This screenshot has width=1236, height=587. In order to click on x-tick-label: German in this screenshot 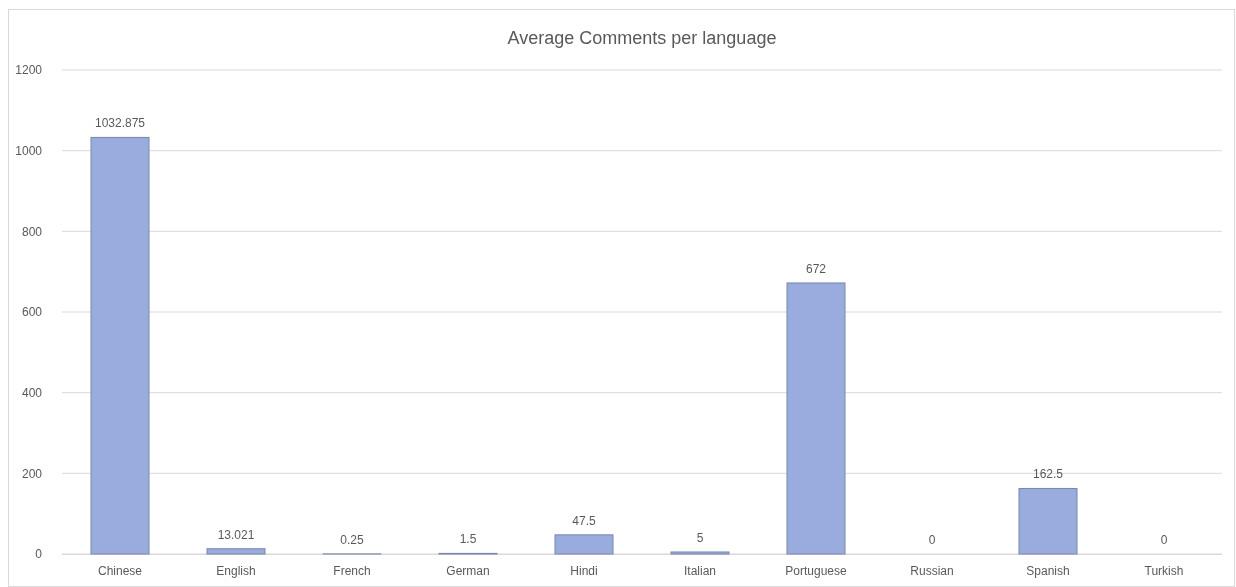, I will do `click(468, 570)`.